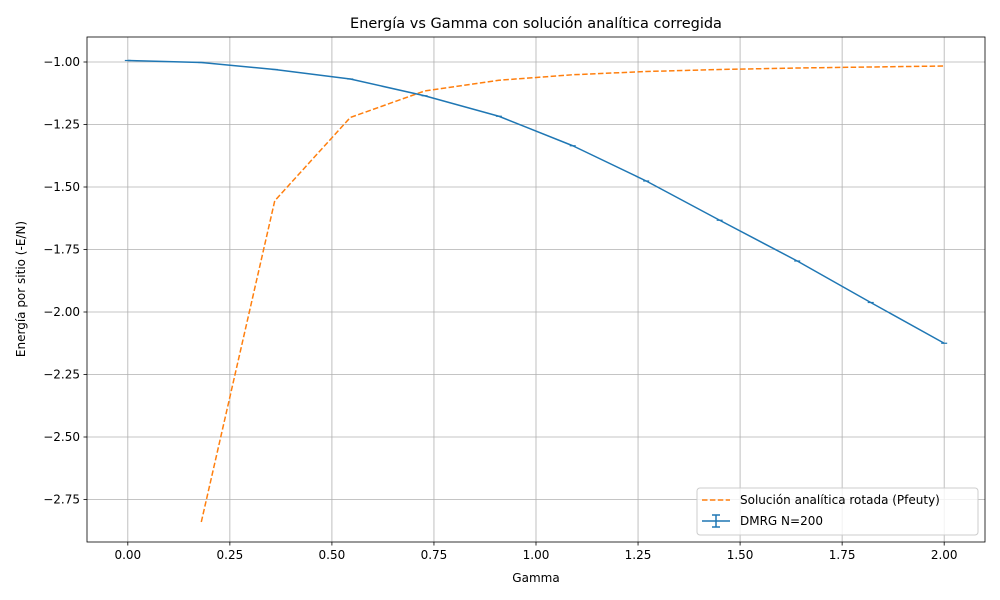  Describe the element at coordinates (61, 500) in the screenshot. I see `y-tick-label: −2.75` at that location.